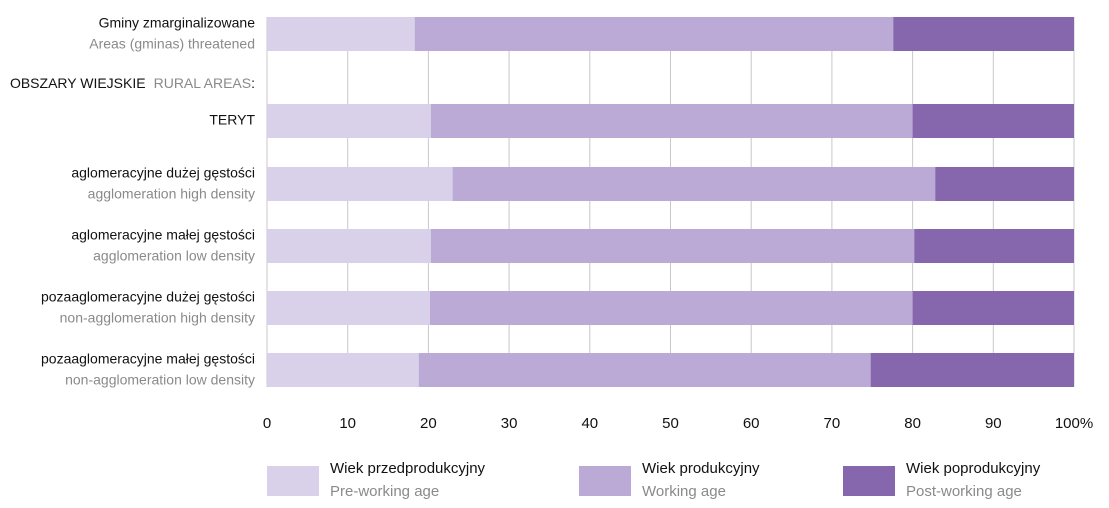  I want to click on x-tick-label: 40, so click(589, 423).